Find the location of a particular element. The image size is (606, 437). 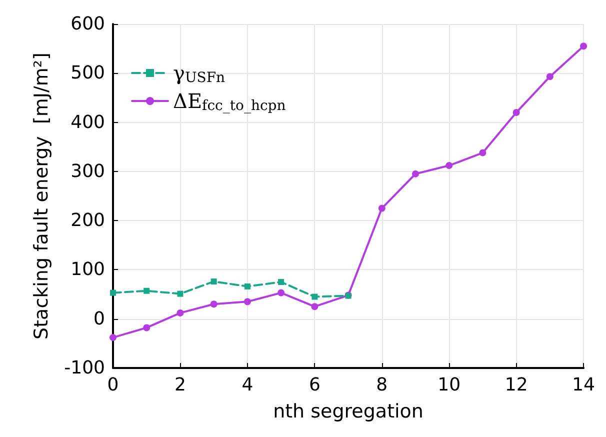

x-axis-title: nth segregation is located at coordinates (348, 411).